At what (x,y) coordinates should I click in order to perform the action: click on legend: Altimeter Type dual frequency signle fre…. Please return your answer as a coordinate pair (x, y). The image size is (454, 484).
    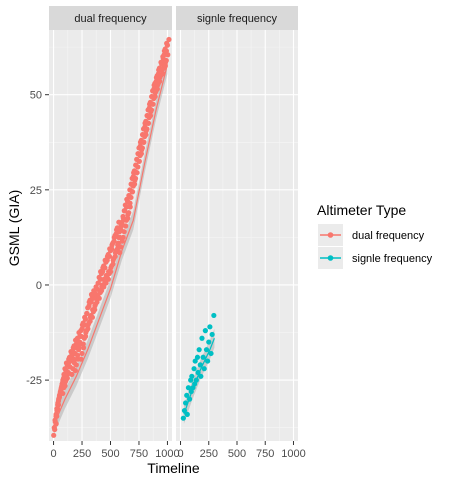
    Looking at the image, I should click on (375, 235).